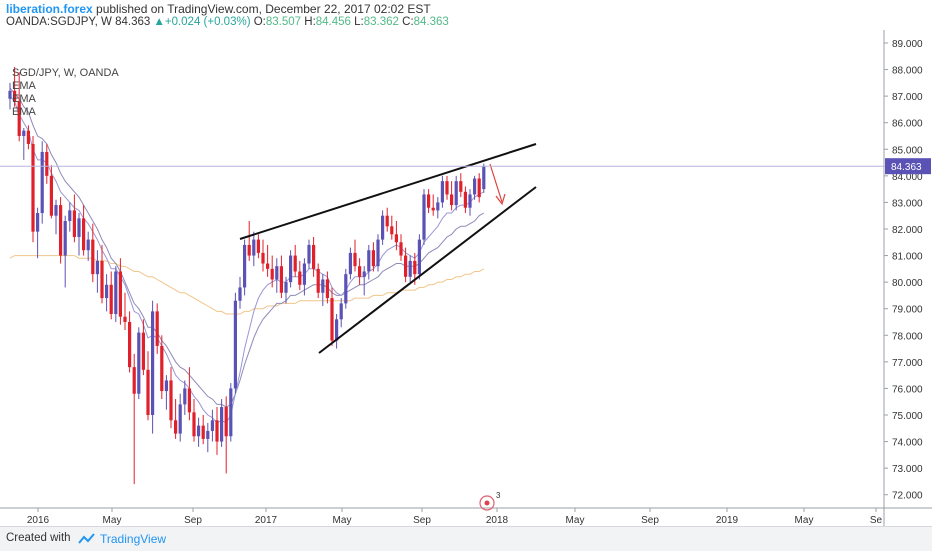  I want to click on time-tick-label: Sep, so click(422, 520).